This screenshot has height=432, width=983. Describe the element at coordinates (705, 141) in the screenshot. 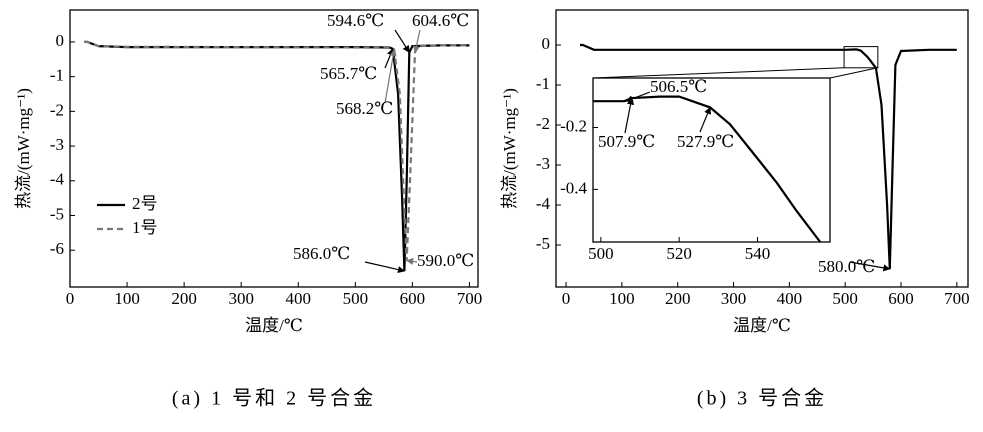

I see `annotation: 527.9℃` at that location.